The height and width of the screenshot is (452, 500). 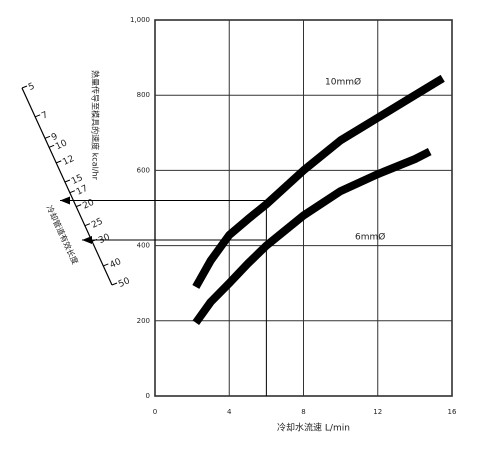 What do you see at coordinates (143, 321) in the screenshot?
I see `y-tick-label: 200` at bounding box center [143, 321].